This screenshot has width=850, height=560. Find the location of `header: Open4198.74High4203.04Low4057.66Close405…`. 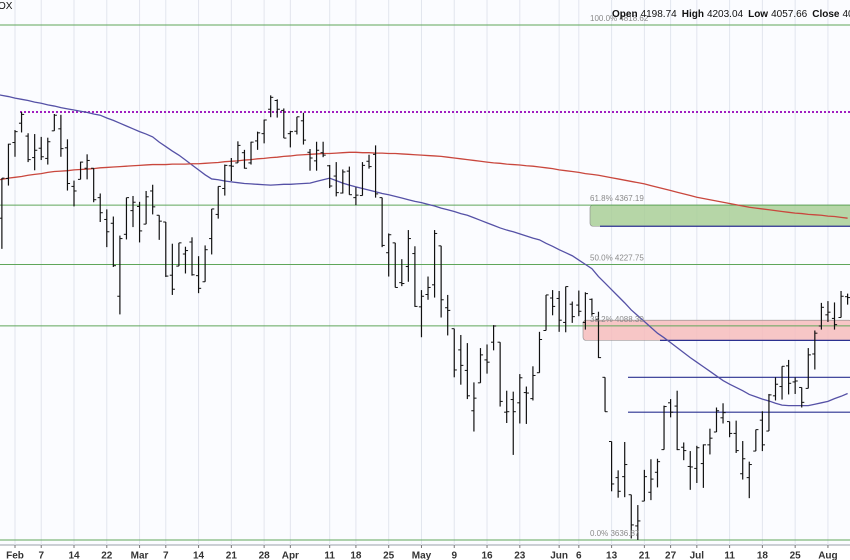

header: Open4198.74High4203.04Low4057.66Close405… is located at coordinates (731, 14).